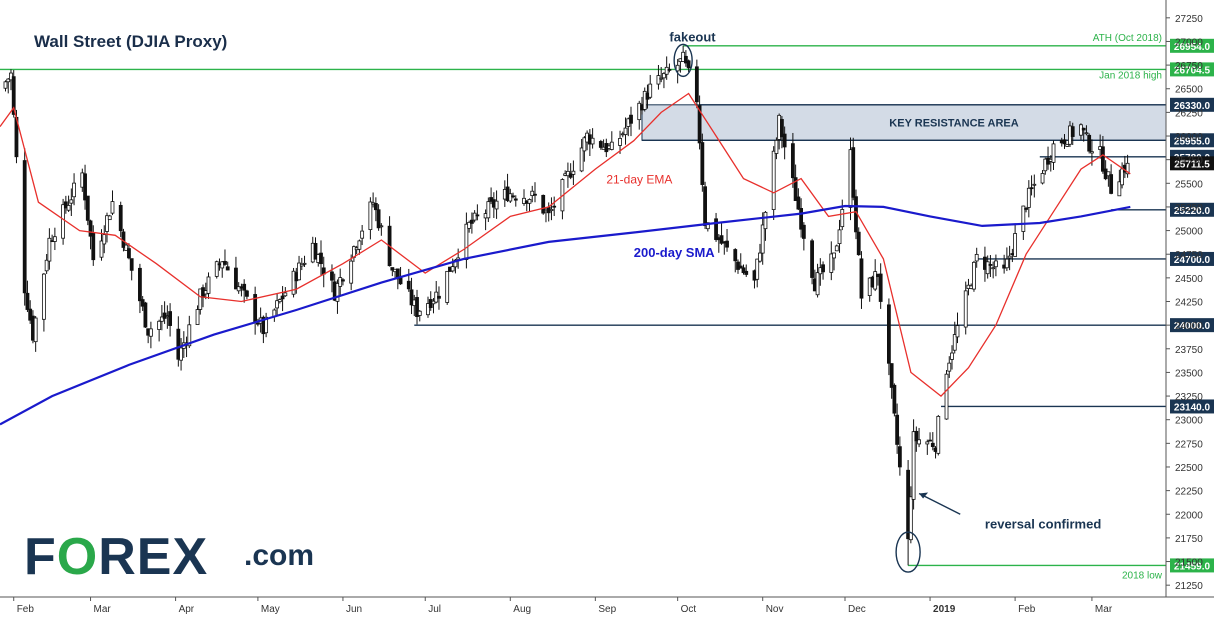 The width and height of the screenshot is (1214, 618). Describe the element at coordinates (1189, 515) in the screenshot. I see `price-tick-label: 22000` at that location.